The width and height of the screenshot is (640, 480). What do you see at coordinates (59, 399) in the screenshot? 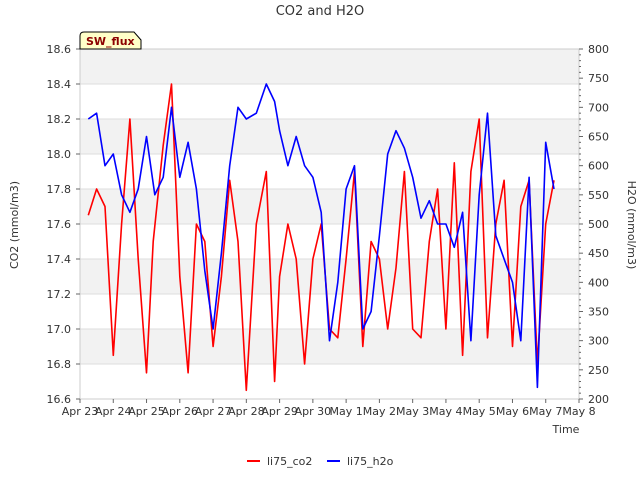
I see `y-left-tick-label: 16.6` at bounding box center [59, 399].